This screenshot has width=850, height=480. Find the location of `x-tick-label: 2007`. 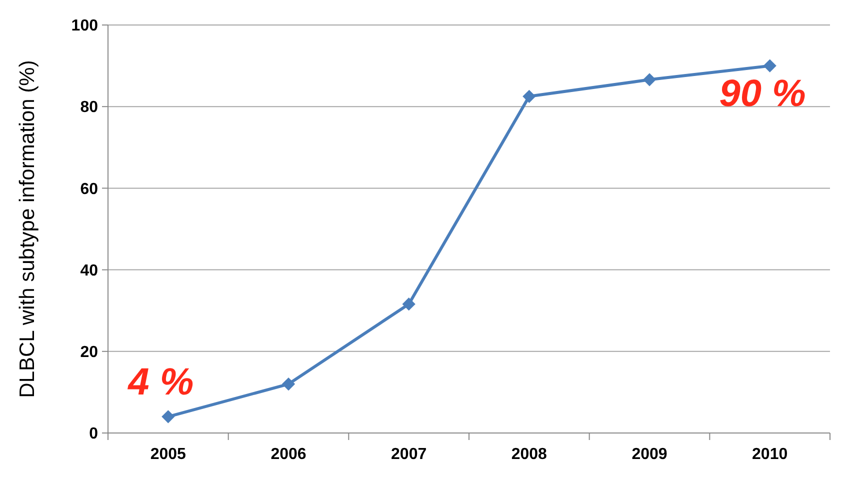

x-tick-label: 2007 is located at coordinates (409, 454).